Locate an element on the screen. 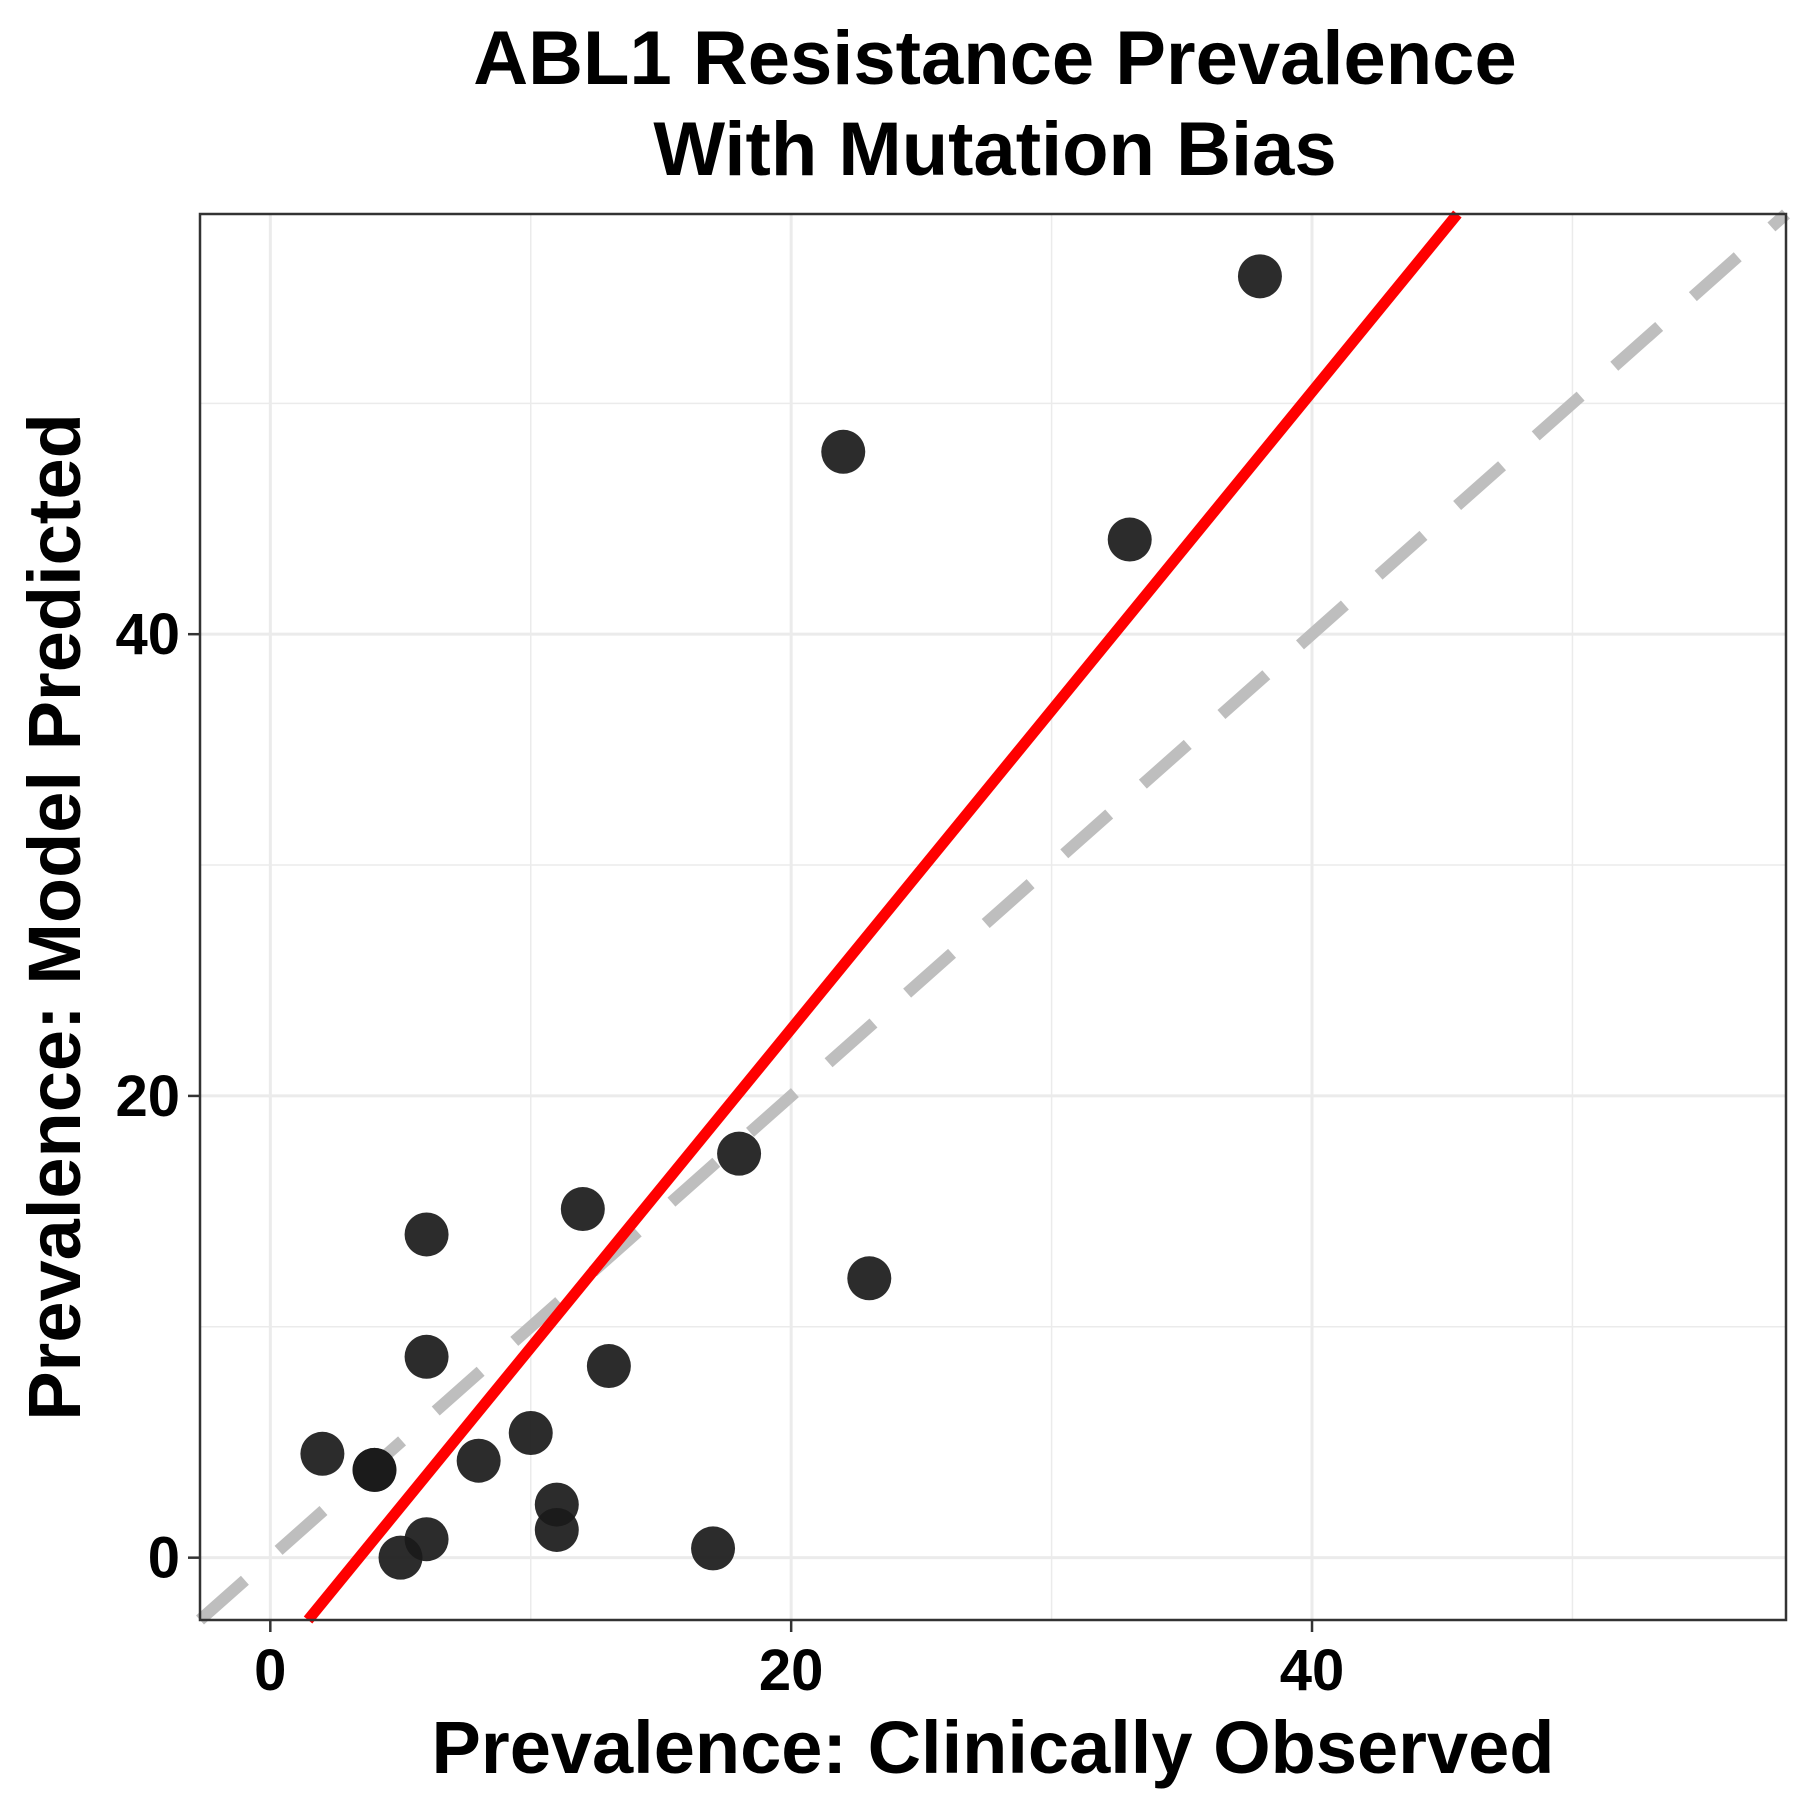  chart-title-line-2: With Mutation Bias is located at coordinates (994, 149).